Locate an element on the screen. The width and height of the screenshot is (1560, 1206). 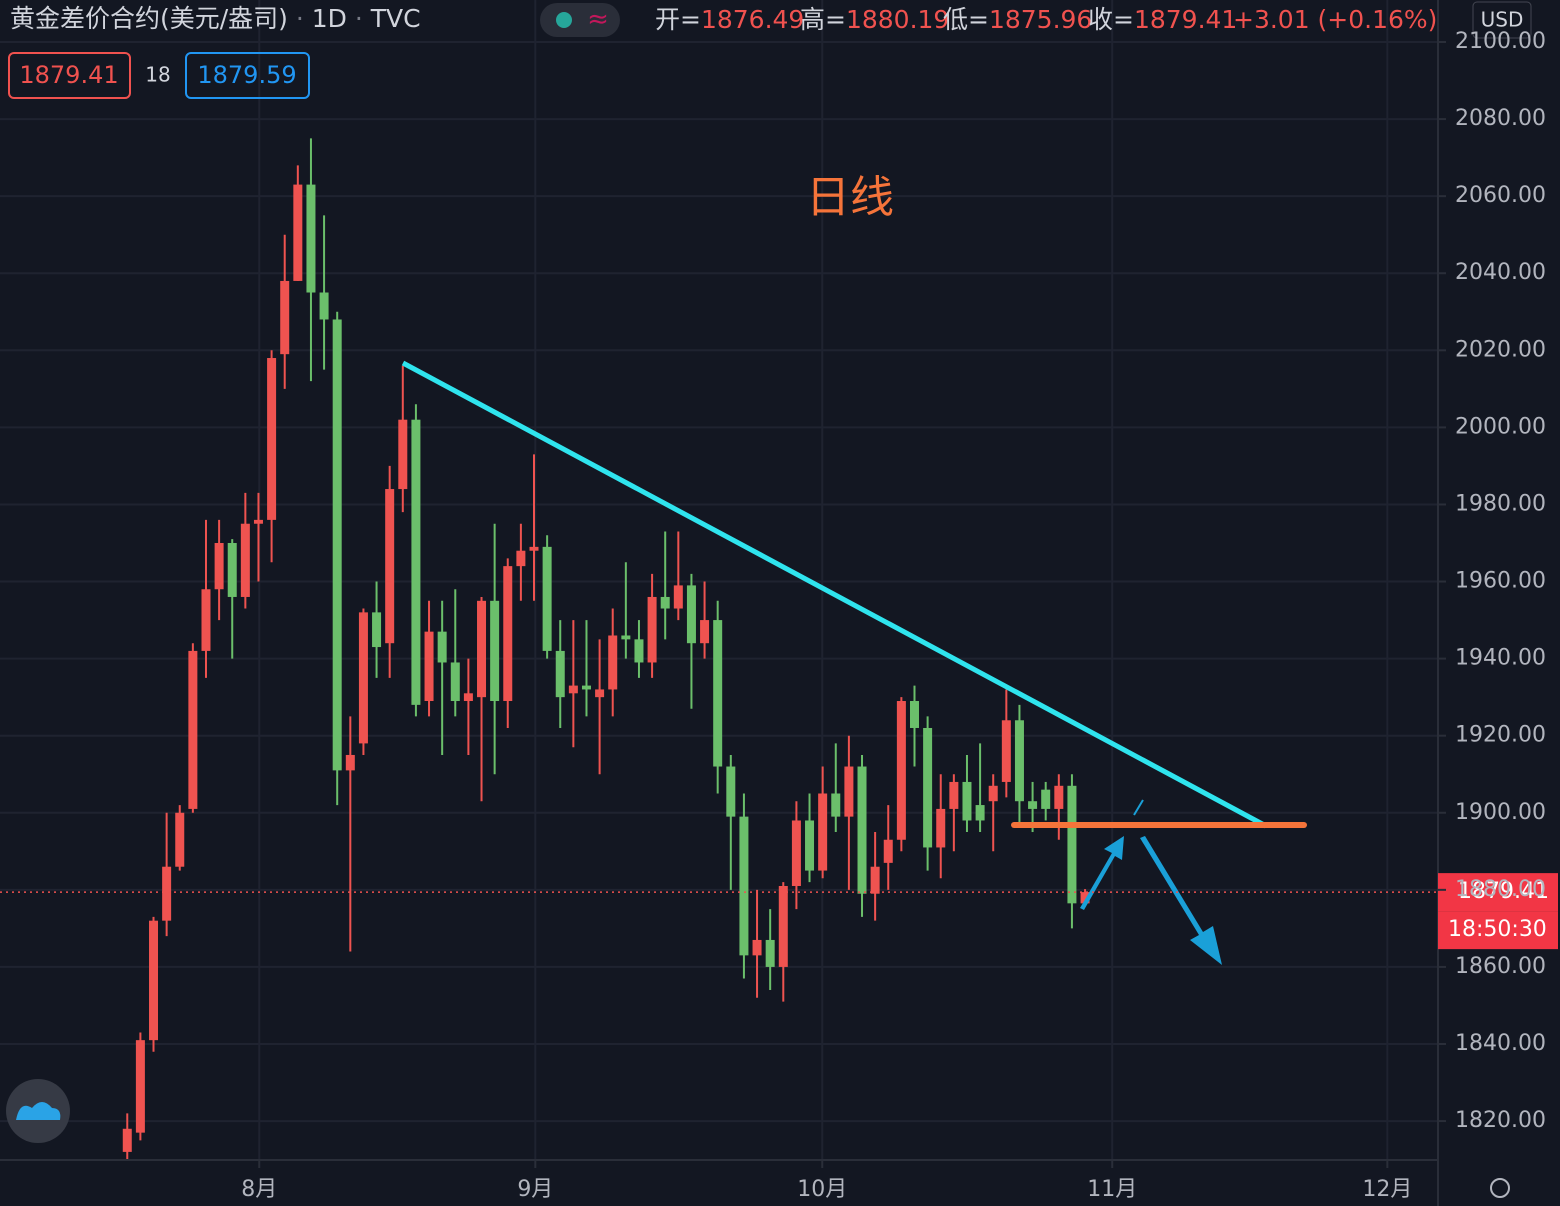
countdown-tag is located at coordinates (1498, 930).